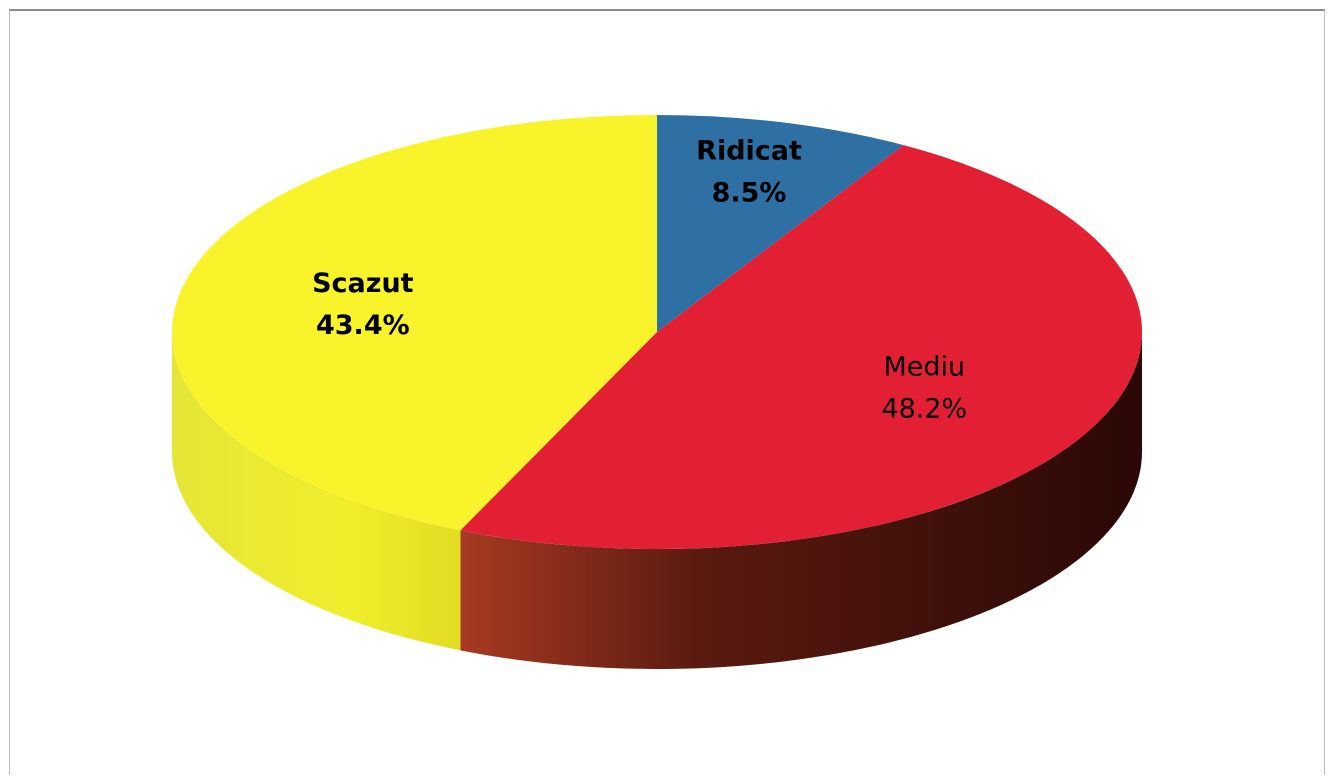  What do you see at coordinates (363, 325) in the screenshot?
I see `slice-value-scazut: 43.4%` at bounding box center [363, 325].